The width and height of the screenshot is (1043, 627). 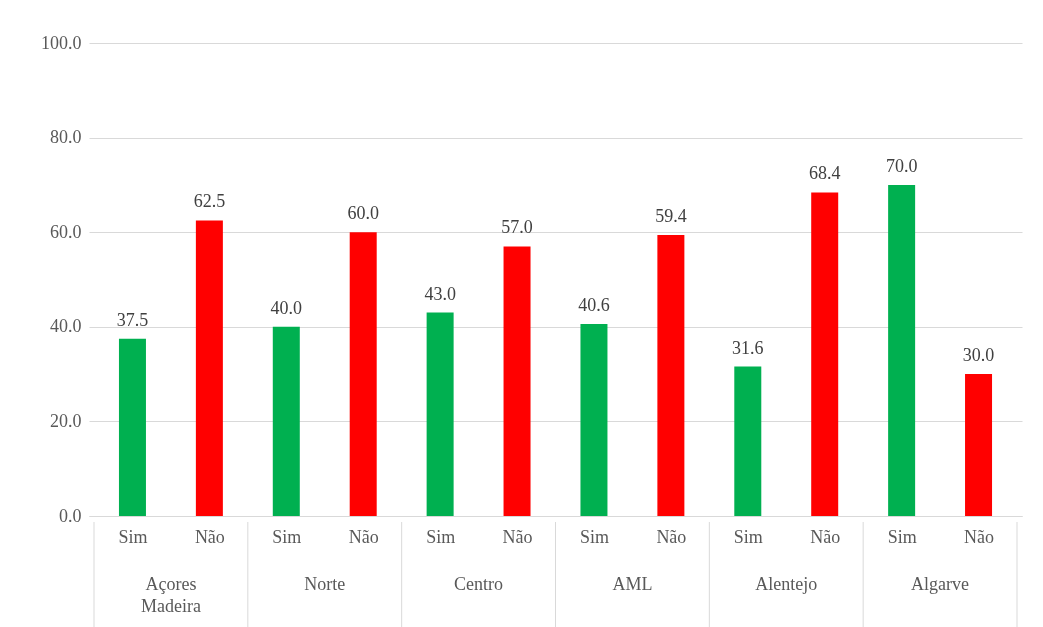 I want to click on data-label: 68.4, so click(x=824, y=173).